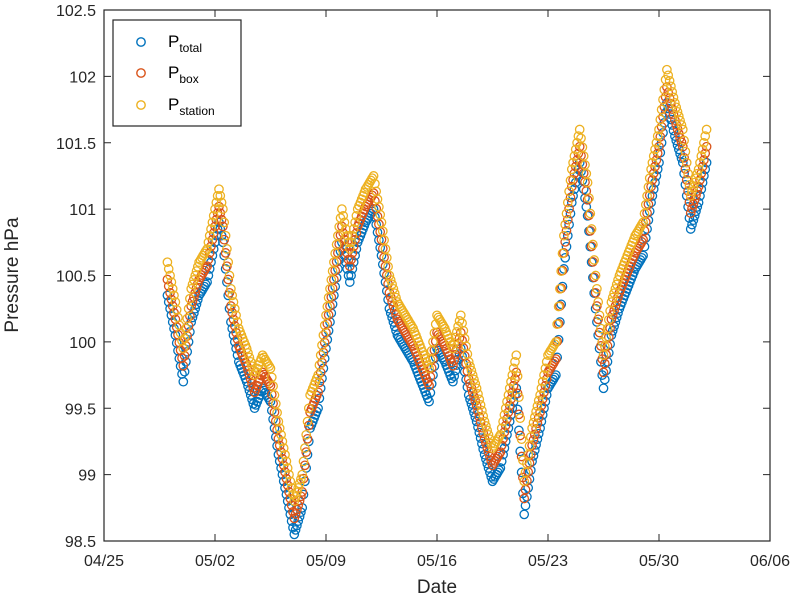 This screenshot has width=800, height=600. What do you see at coordinates (141, 105) in the screenshot?
I see `legend-marker-station` at bounding box center [141, 105].